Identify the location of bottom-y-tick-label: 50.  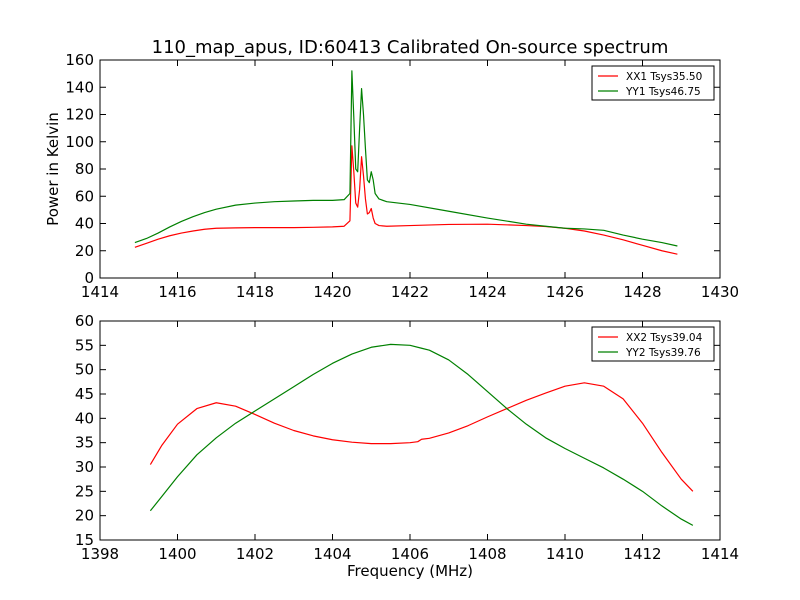
(84, 370).